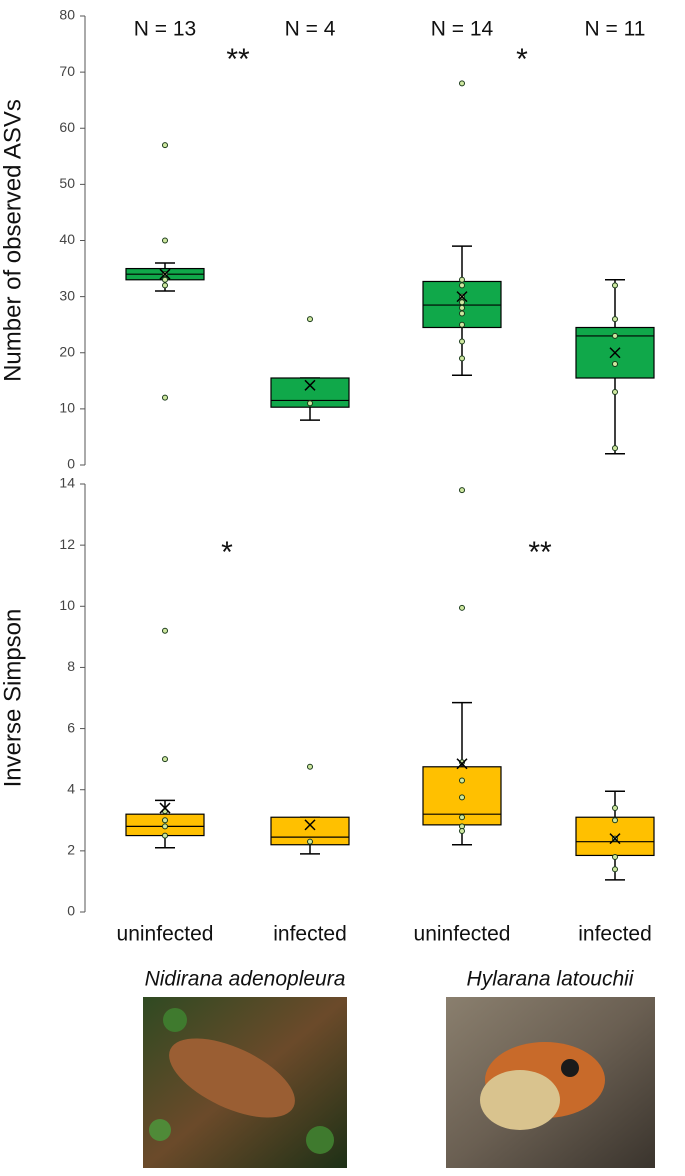  Describe the element at coordinates (67, 15) in the screenshot. I see `y-tick-label: 80` at that location.